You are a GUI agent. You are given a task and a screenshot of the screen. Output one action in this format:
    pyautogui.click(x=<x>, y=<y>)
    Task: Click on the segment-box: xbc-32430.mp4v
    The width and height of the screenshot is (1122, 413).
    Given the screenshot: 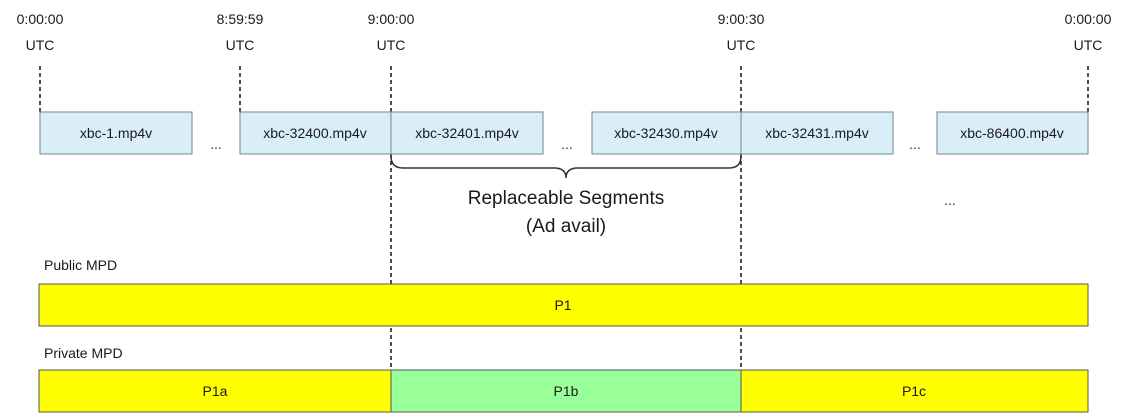 What is the action you would take?
    pyautogui.click(x=666, y=133)
    